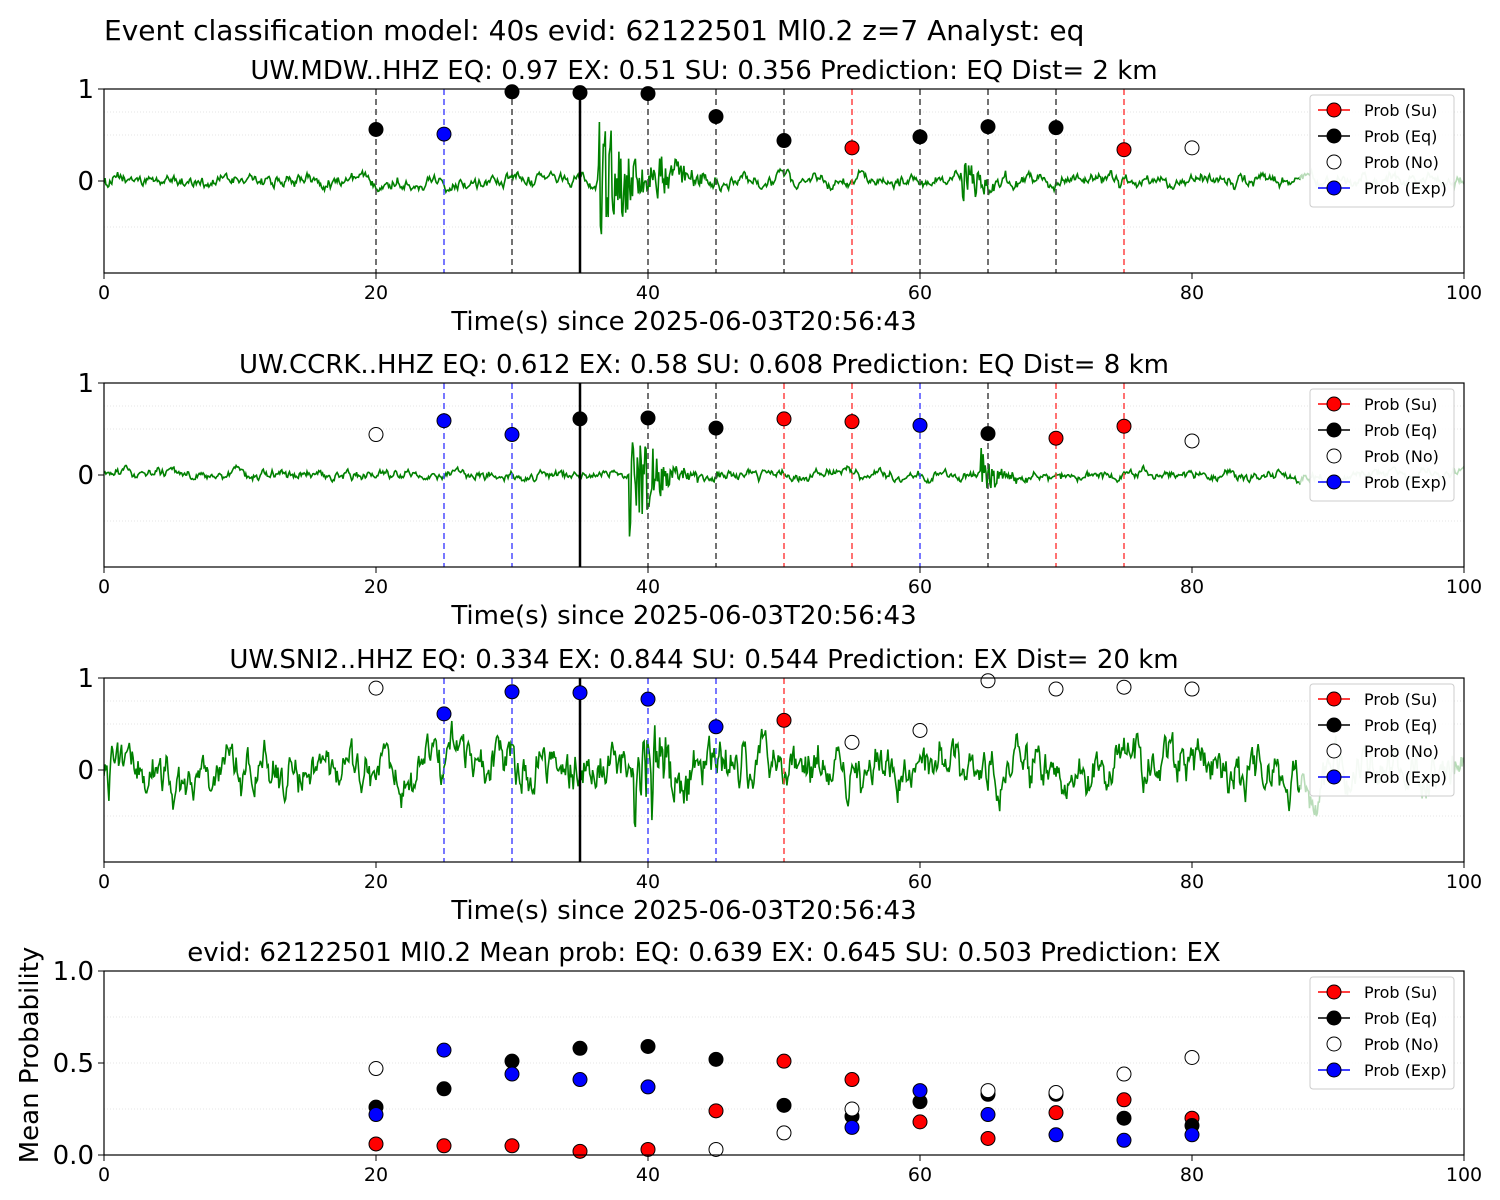 The image size is (1500, 1200). I want to click on x-tick-label: 20, so click(376, 293).